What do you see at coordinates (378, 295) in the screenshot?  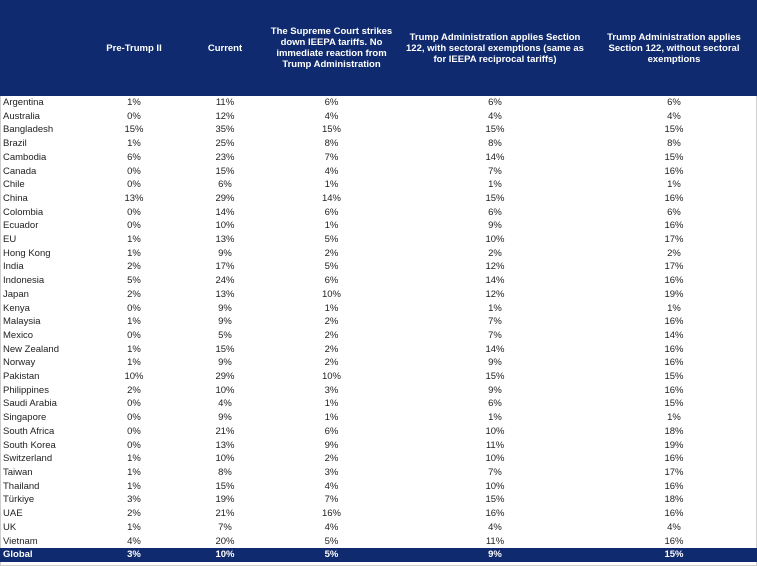 I see `table-row: Japan 2% 13% 10% 12% 19%` at bounding box center [378, 295].